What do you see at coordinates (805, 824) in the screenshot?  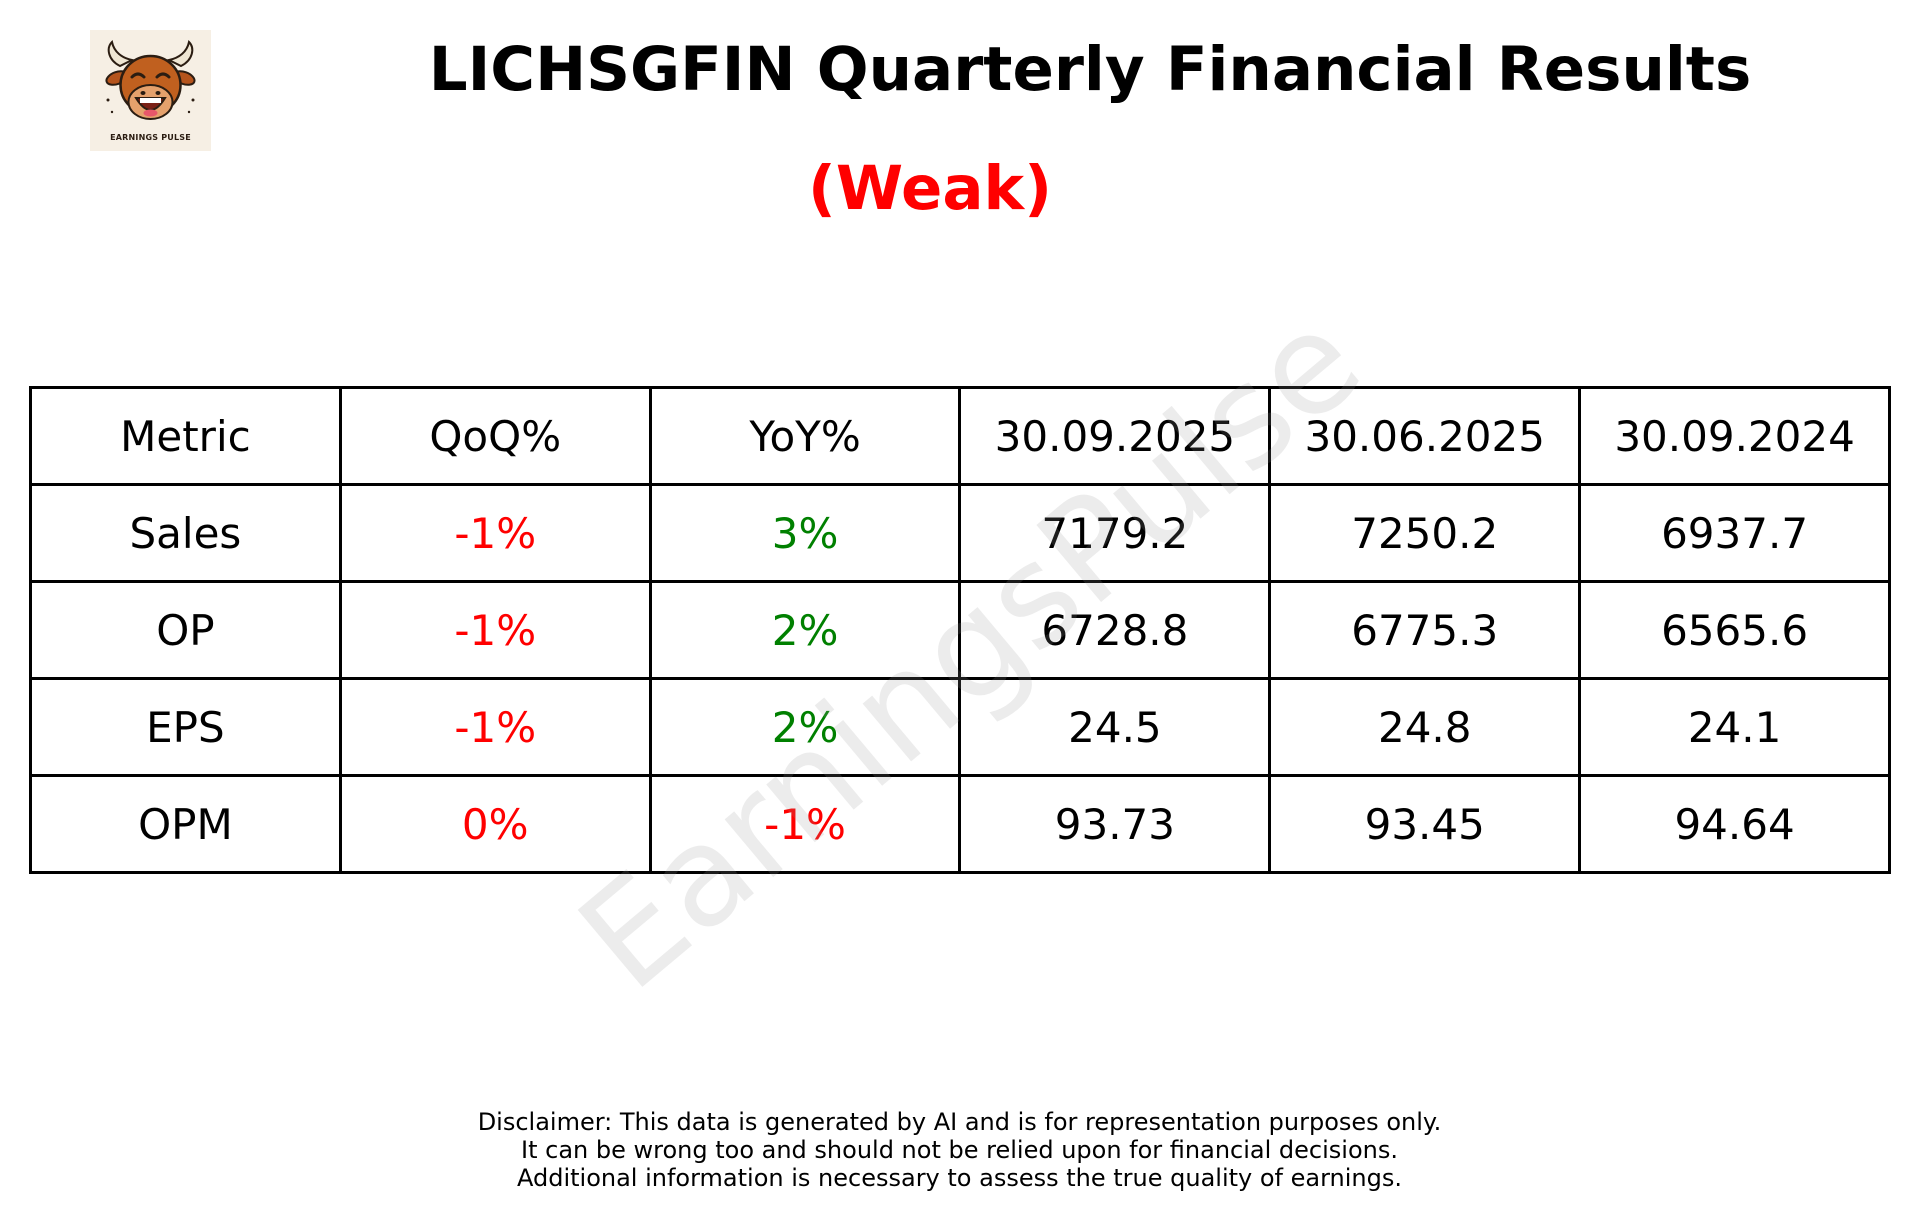 I see `yoy-cell: -1%` at bounding box center [805, 824].